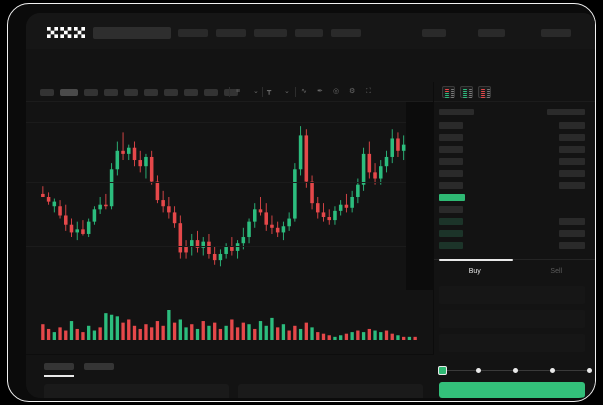 The width and height of the screenshot is (603, 405). What do you see at coordinates (336, 91) in the screenshot?
I see `camera-snapshot-icon: ◎` at bounding box center [336, 91].